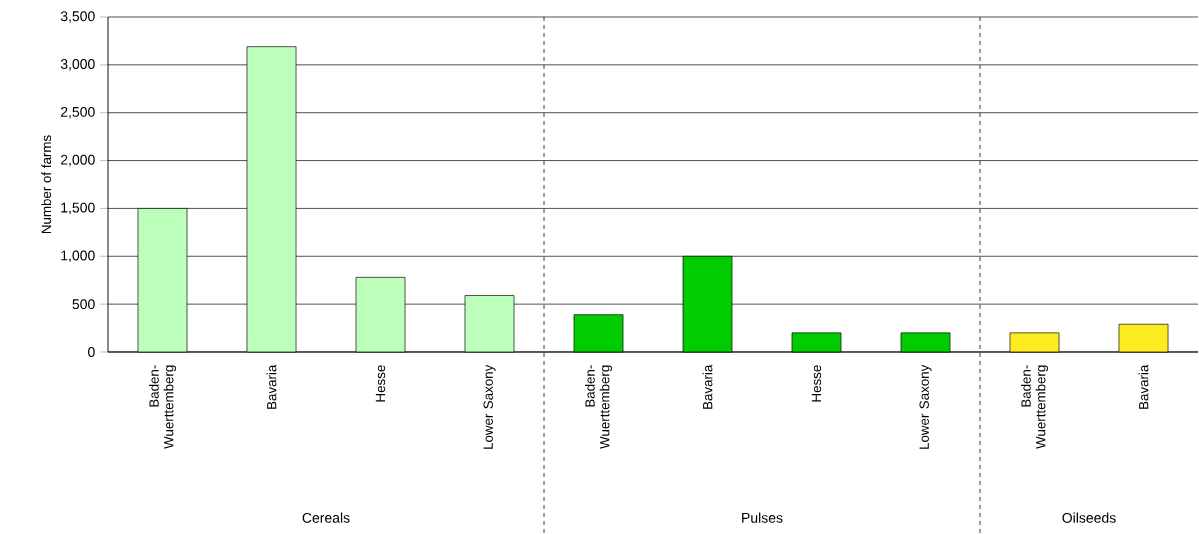  Describe the element at coordinates (77, 17) in the screenshot. I see `y-tick-label: 3,500` at that location.